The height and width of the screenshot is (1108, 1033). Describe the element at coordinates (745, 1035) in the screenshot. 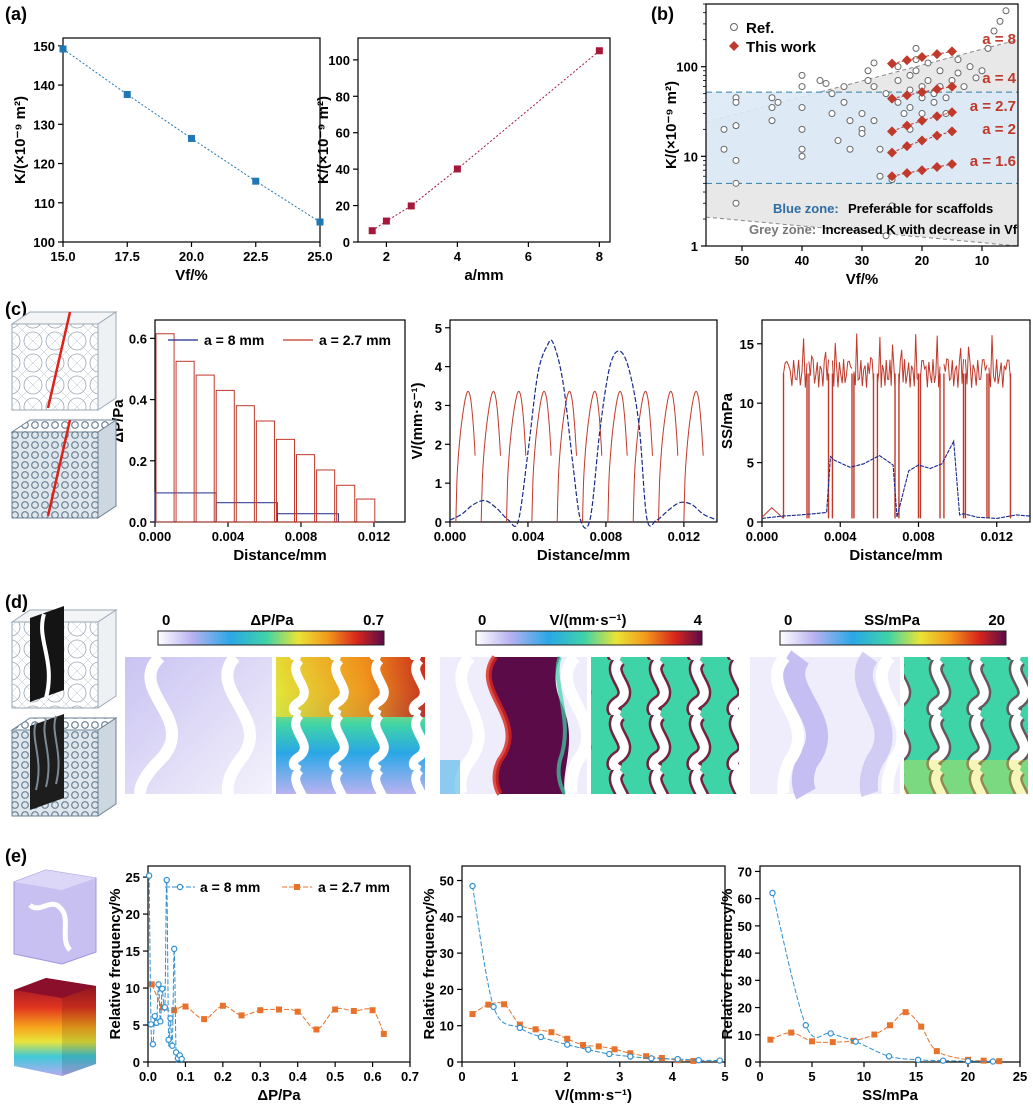

I see `y-tick-label: 10` at that location.